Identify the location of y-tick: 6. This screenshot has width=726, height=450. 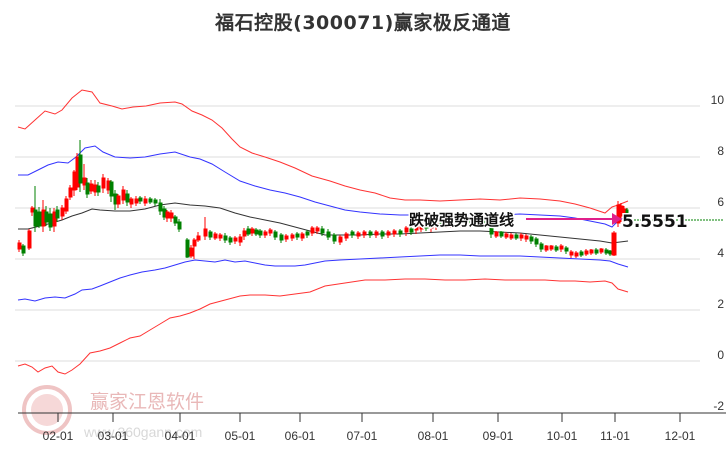
(720, 202).